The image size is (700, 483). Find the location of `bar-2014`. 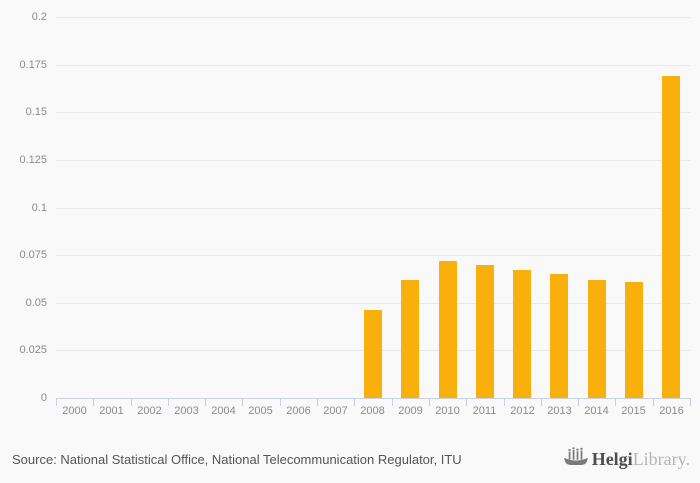

bar-2014 is located at coordinates (597, 339).